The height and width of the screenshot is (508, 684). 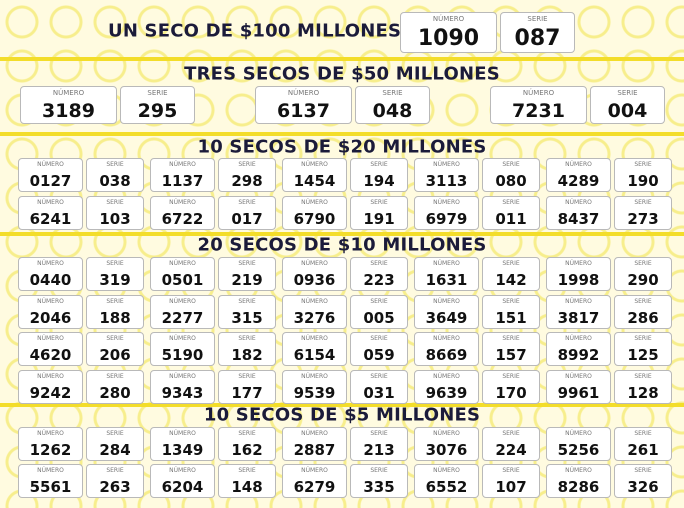 I want to click on ticket-number: 2277, so click(x=182, y=317).